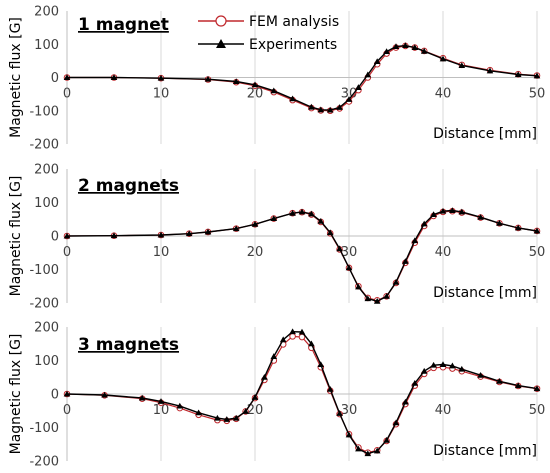 Image resolution: width=550 pixels, height=473 pixels. Describe the element at coordinates (46, 45) in the screenshot. I see `y-tick-label: 100` at that location.